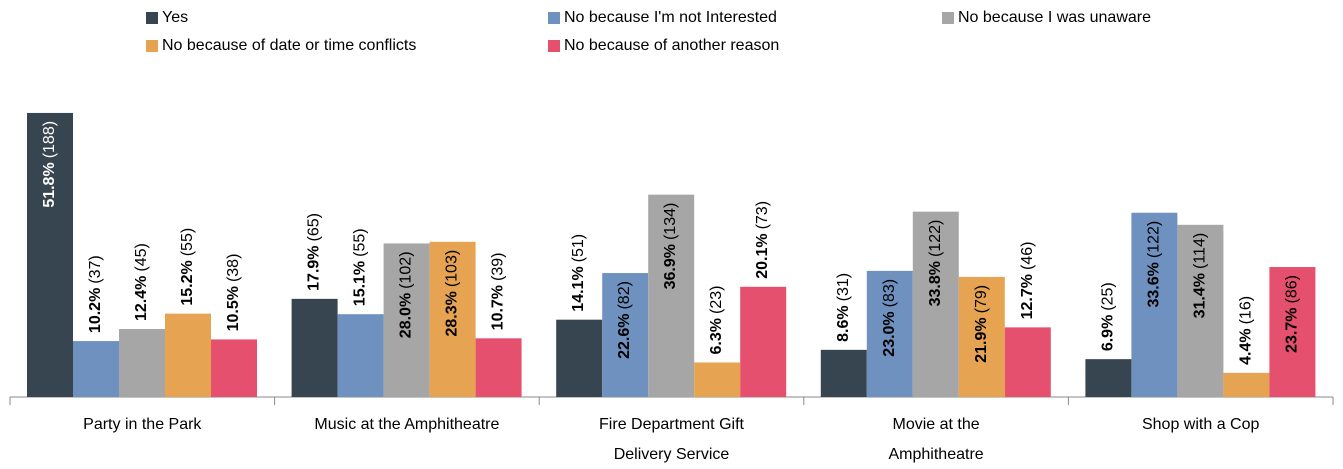 This screenshot has width=1343, height=469. What do you see at coordinates (935, 283) in the screenshot?
I see `value-label: 33.8%` at bounding box center [935, 283].